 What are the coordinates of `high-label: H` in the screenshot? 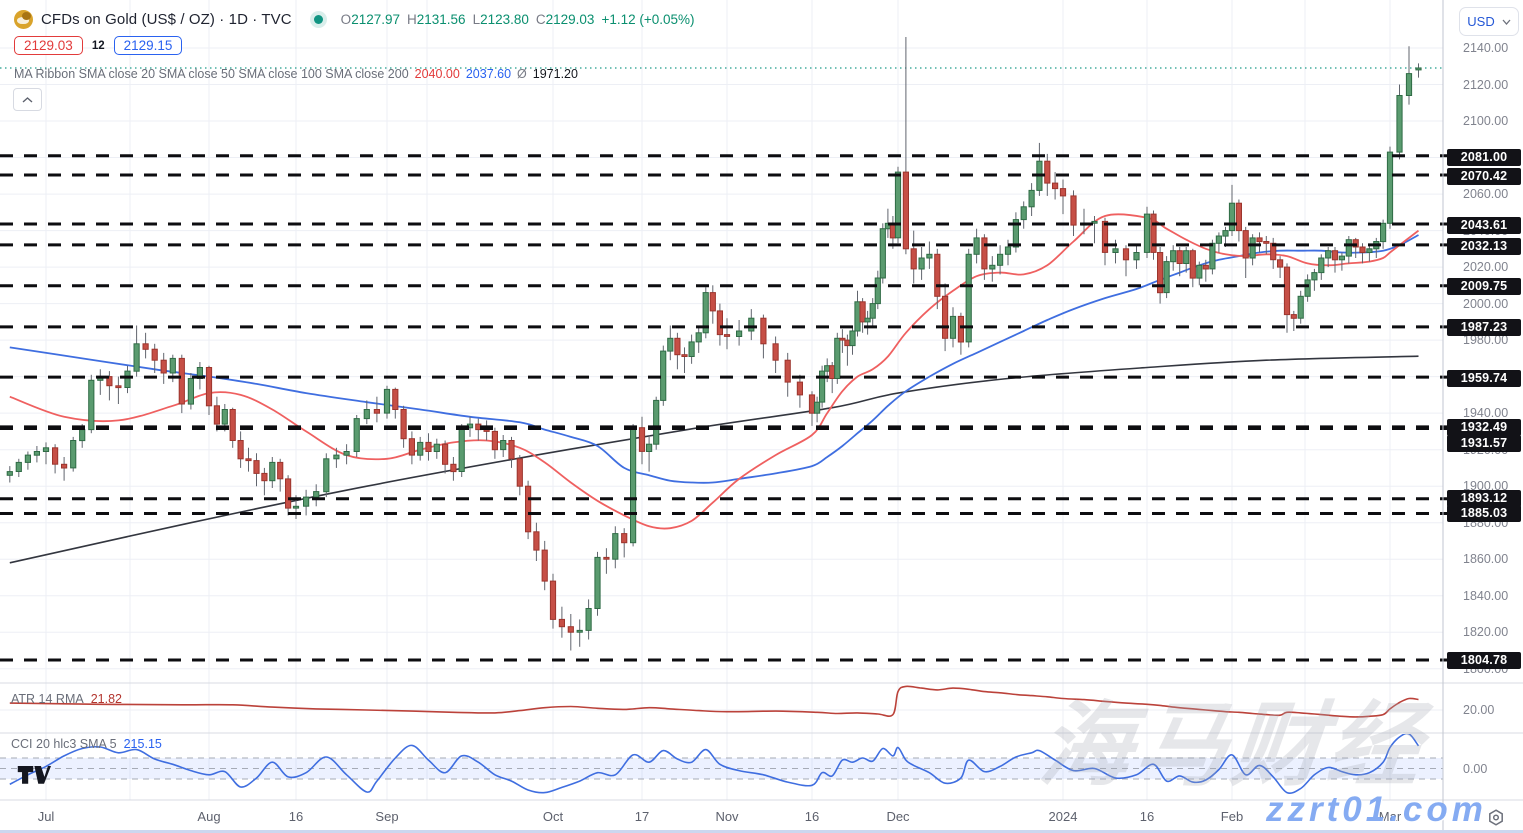 It's located at (412, 19).